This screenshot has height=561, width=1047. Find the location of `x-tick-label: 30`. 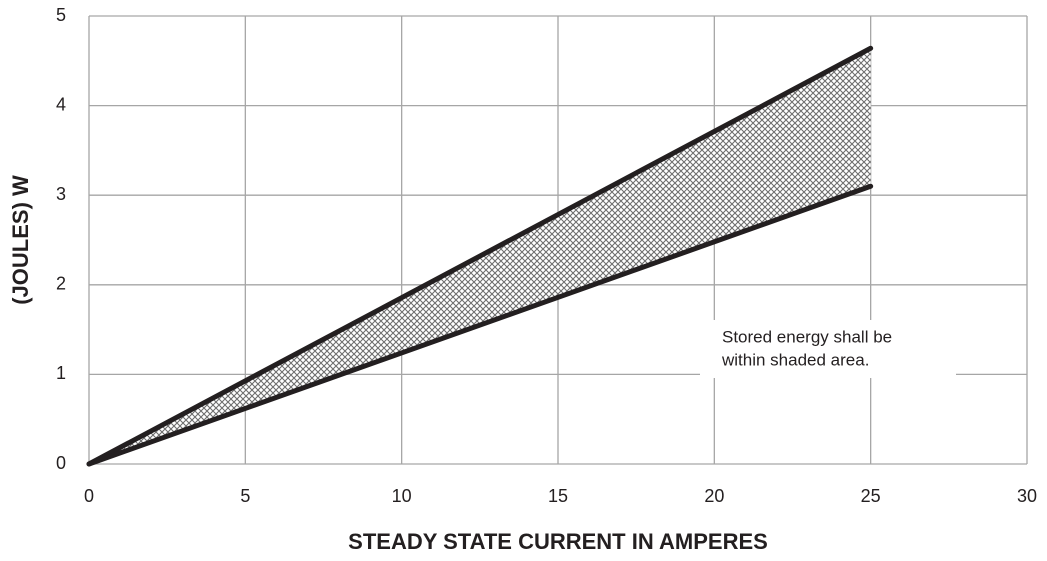

x-tick-label: 30 is located at coordinates (1027, 496).